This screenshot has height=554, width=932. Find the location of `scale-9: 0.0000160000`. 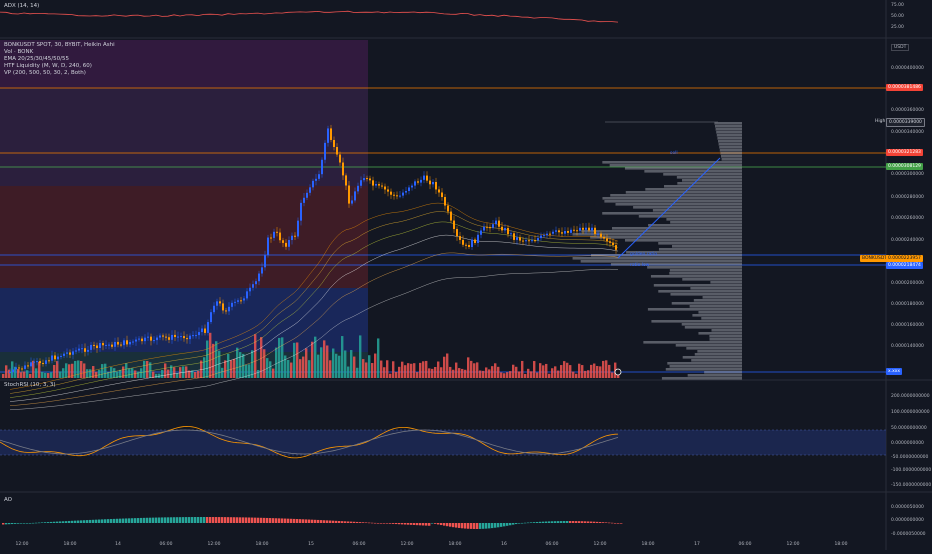

scale-9: 0.0000160000 is located at coordinates (907, 325).